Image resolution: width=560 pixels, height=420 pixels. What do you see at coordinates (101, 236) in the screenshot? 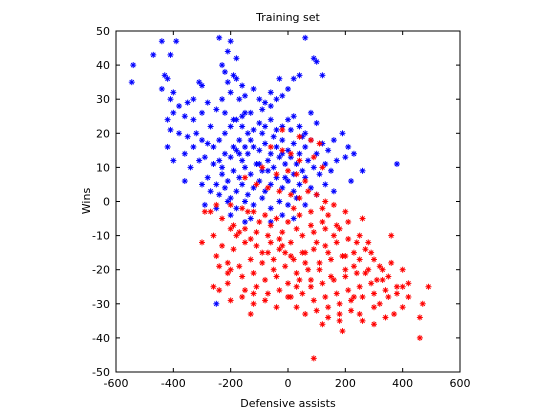
I see `y-tick-label: -10` at bounding box center [101, 236].